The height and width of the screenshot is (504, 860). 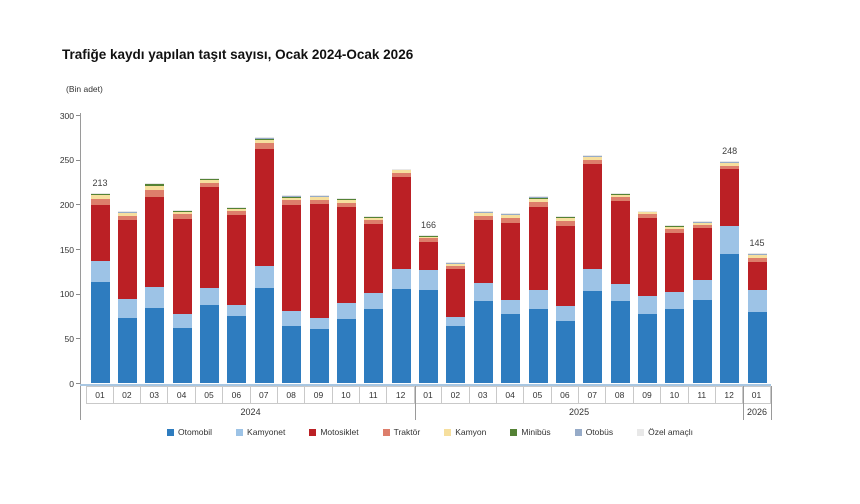 I want to click on legend-item-otob-s: Otobüs, so click(x=593, y=432).